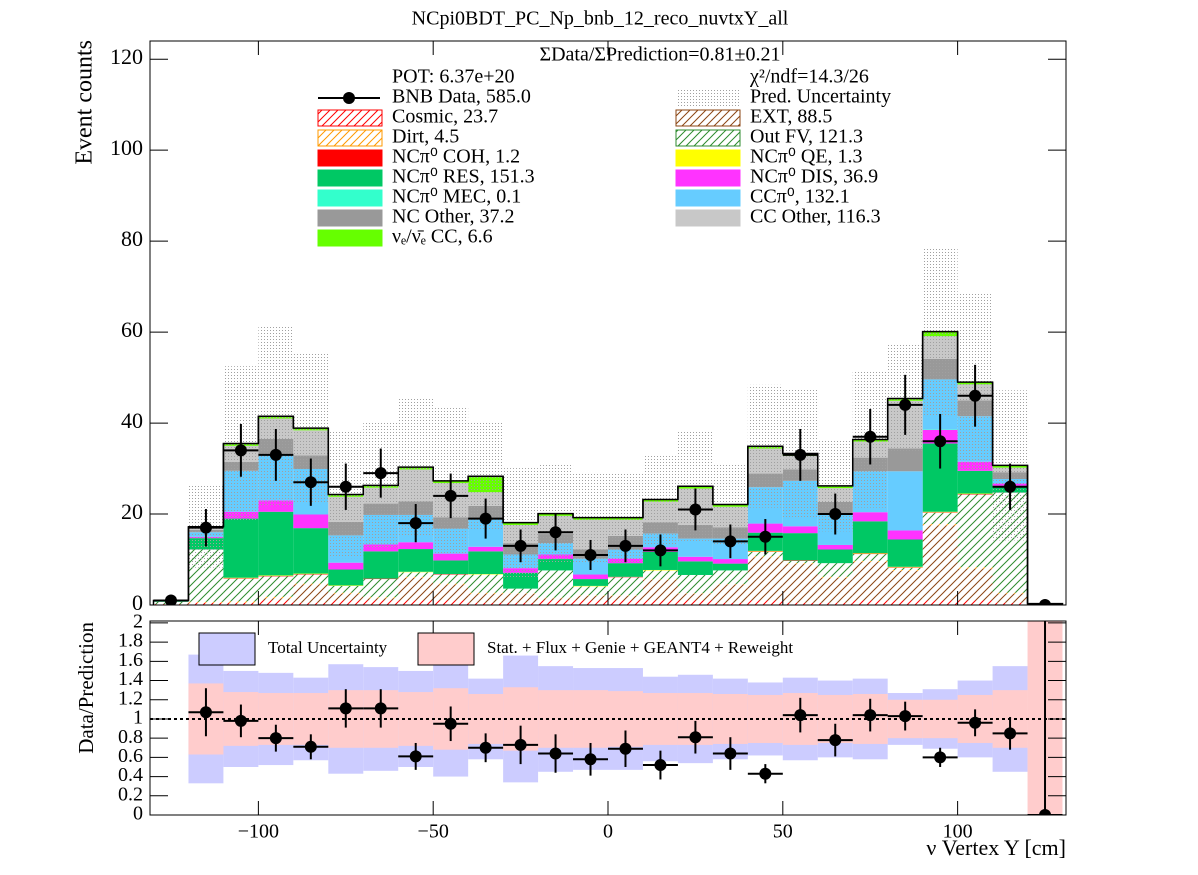  I want to click on chi2-label: χ²/ndf=14.3/26, so click(809, 77).